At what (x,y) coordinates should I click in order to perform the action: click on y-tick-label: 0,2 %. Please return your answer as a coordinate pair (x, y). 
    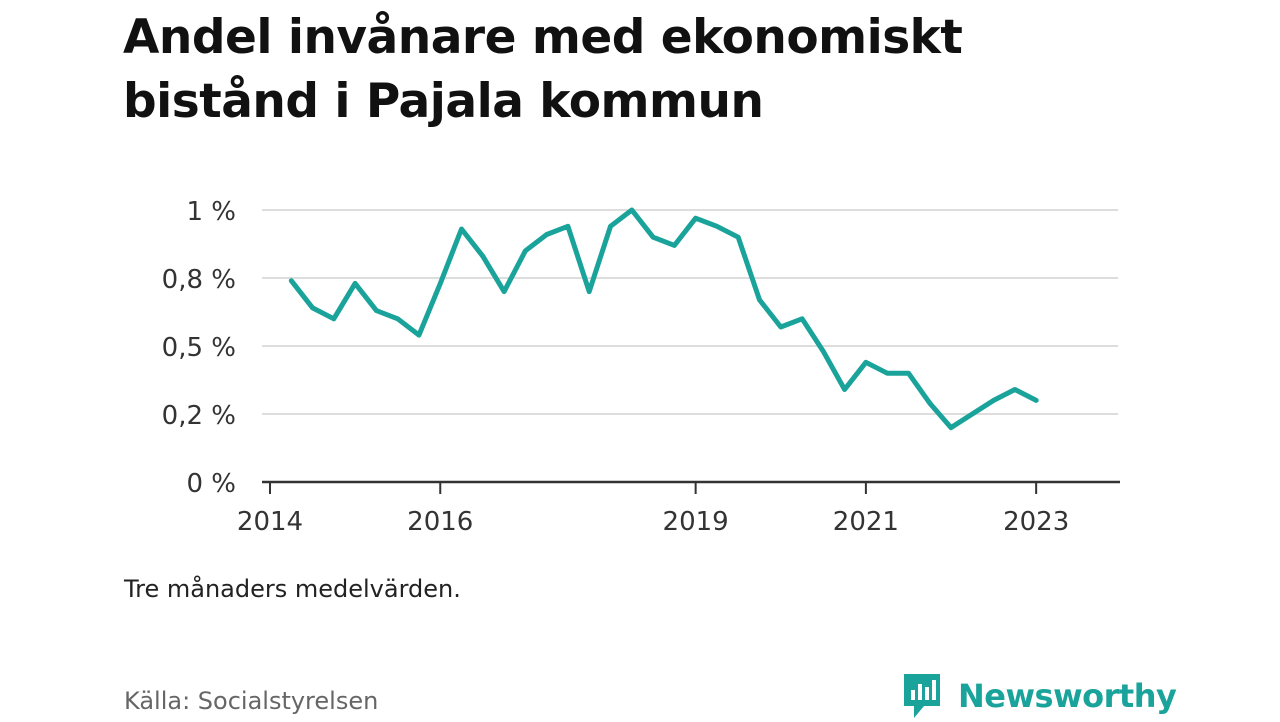
    Looking at the image, I should click on (199, 416).